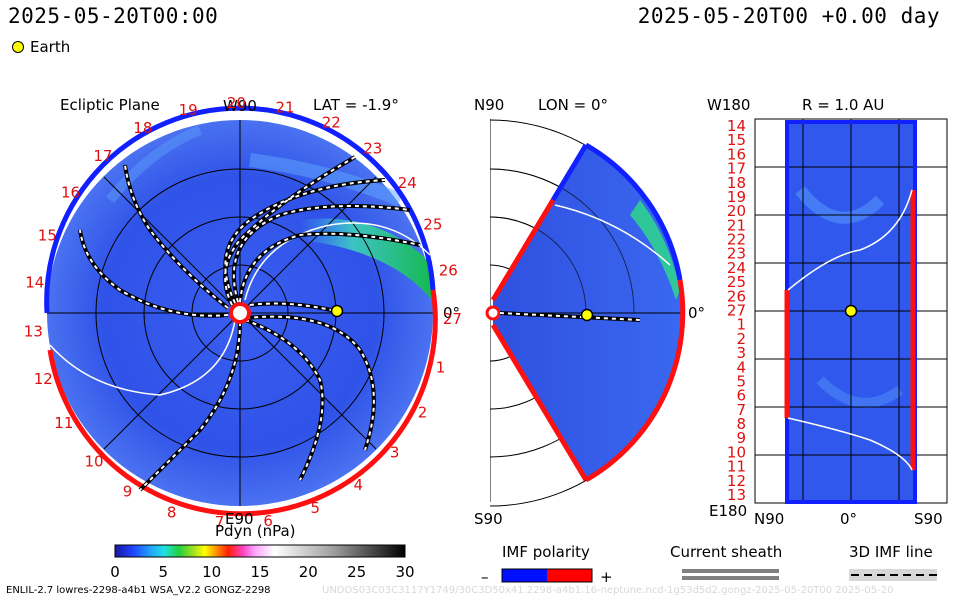 Image resolution: width=960 pixels, height=600 pixels. What do you see at coordinates (546, 552) in the screenshot?
I see `imf-polarity-title: IMF polarity` at bounding box center [546, 552].